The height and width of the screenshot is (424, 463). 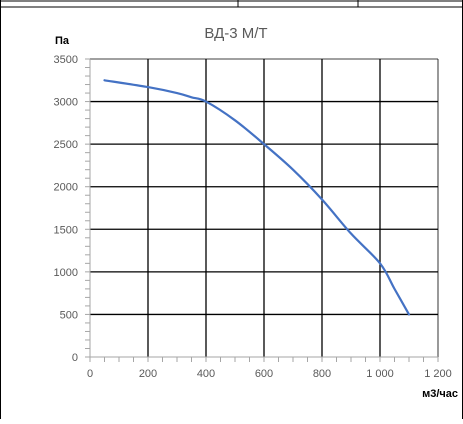 What do you see at coordinates (66, 188) in the screenshot?
I see `y-tick-label: 2000` at bounding box center [66, 188].